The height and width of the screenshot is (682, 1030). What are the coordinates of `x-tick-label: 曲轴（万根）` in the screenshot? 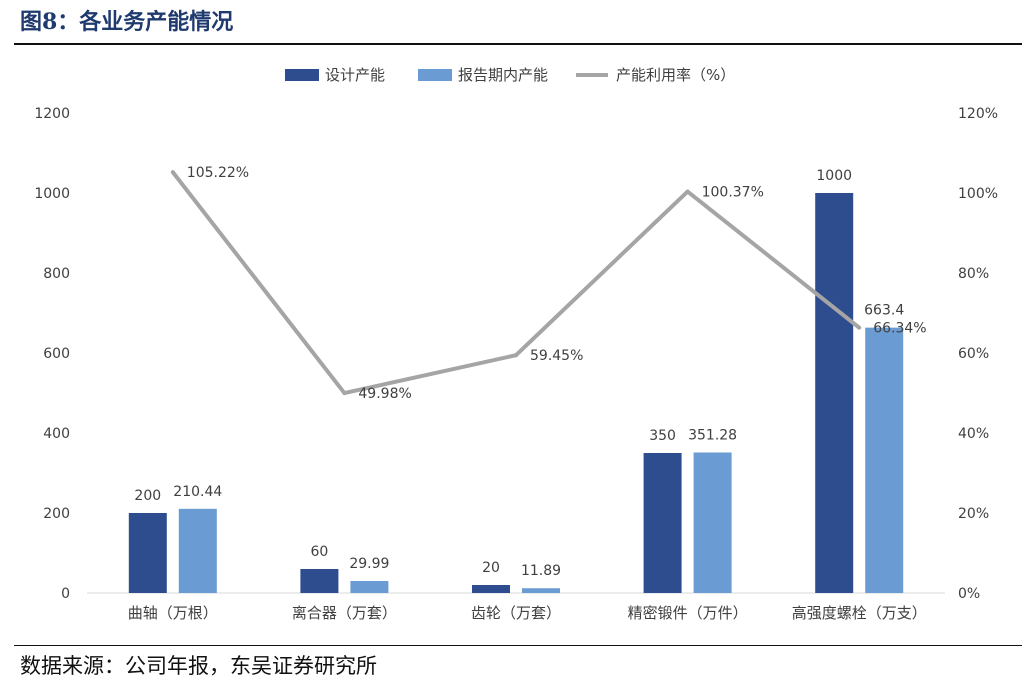 It's located at (173, 613).